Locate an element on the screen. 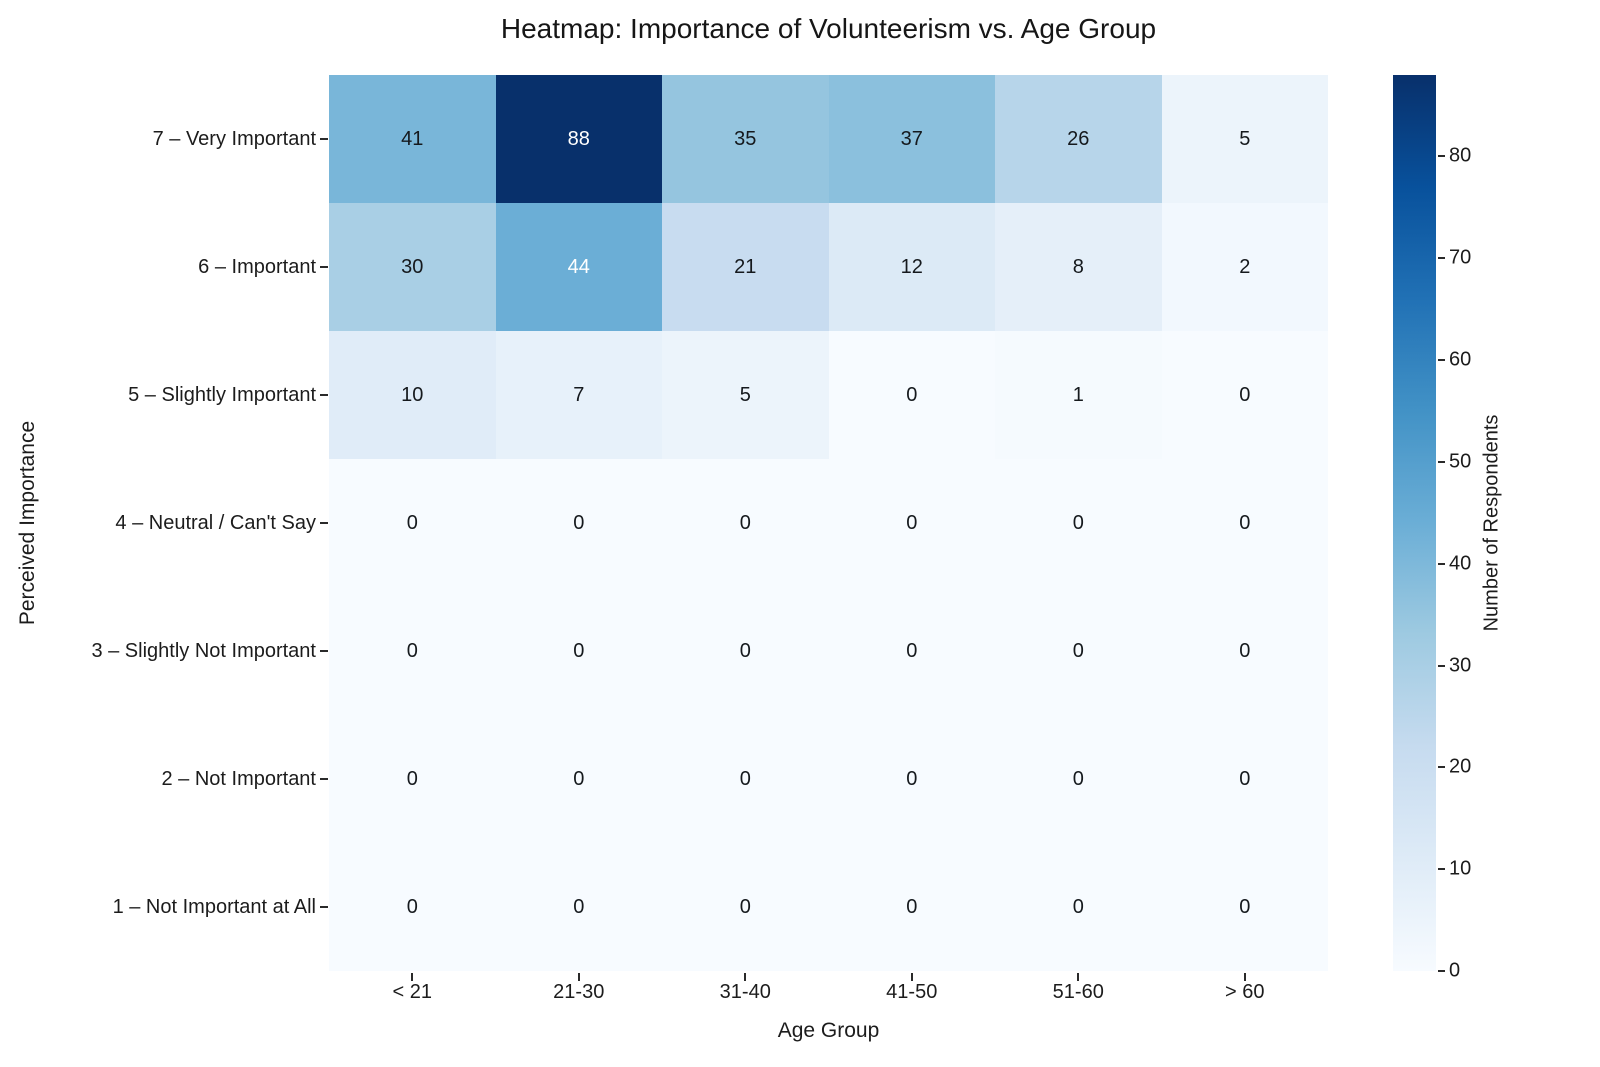  y-tick-label: 1 – Not Important at All is located at coordinates (214, 906).